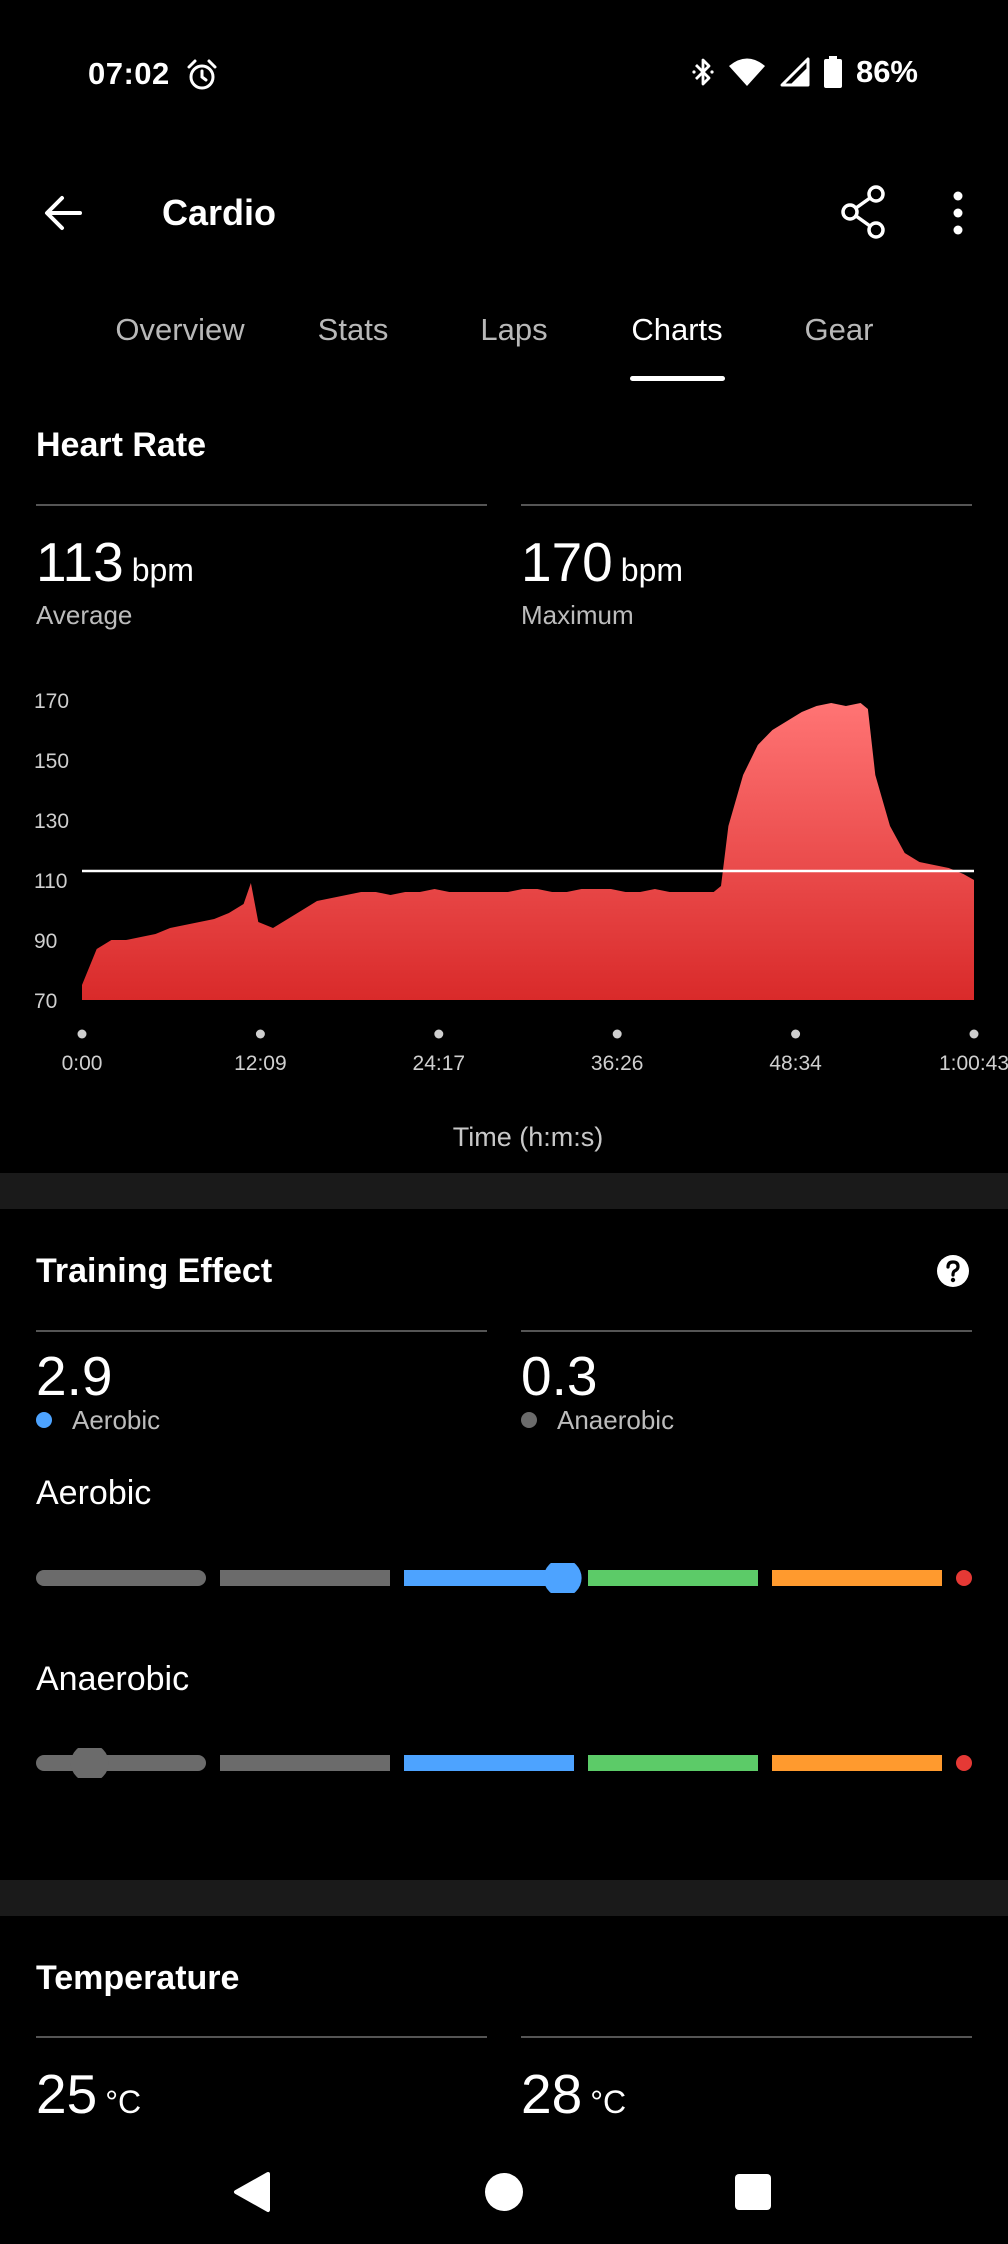  I want to click on battery-icon, so click(832, 72).